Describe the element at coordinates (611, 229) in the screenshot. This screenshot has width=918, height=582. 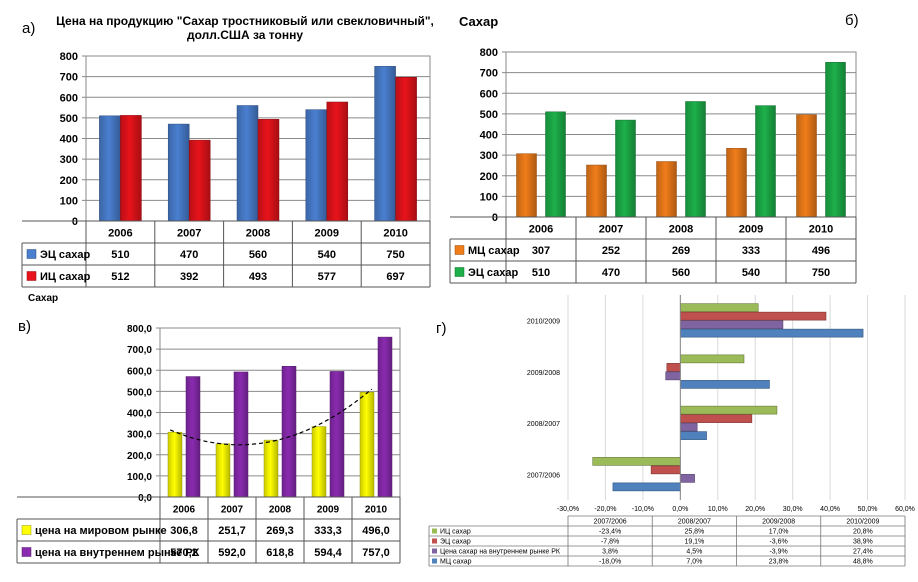
I see `chart-b-x-tick-label: 2007` at that location.